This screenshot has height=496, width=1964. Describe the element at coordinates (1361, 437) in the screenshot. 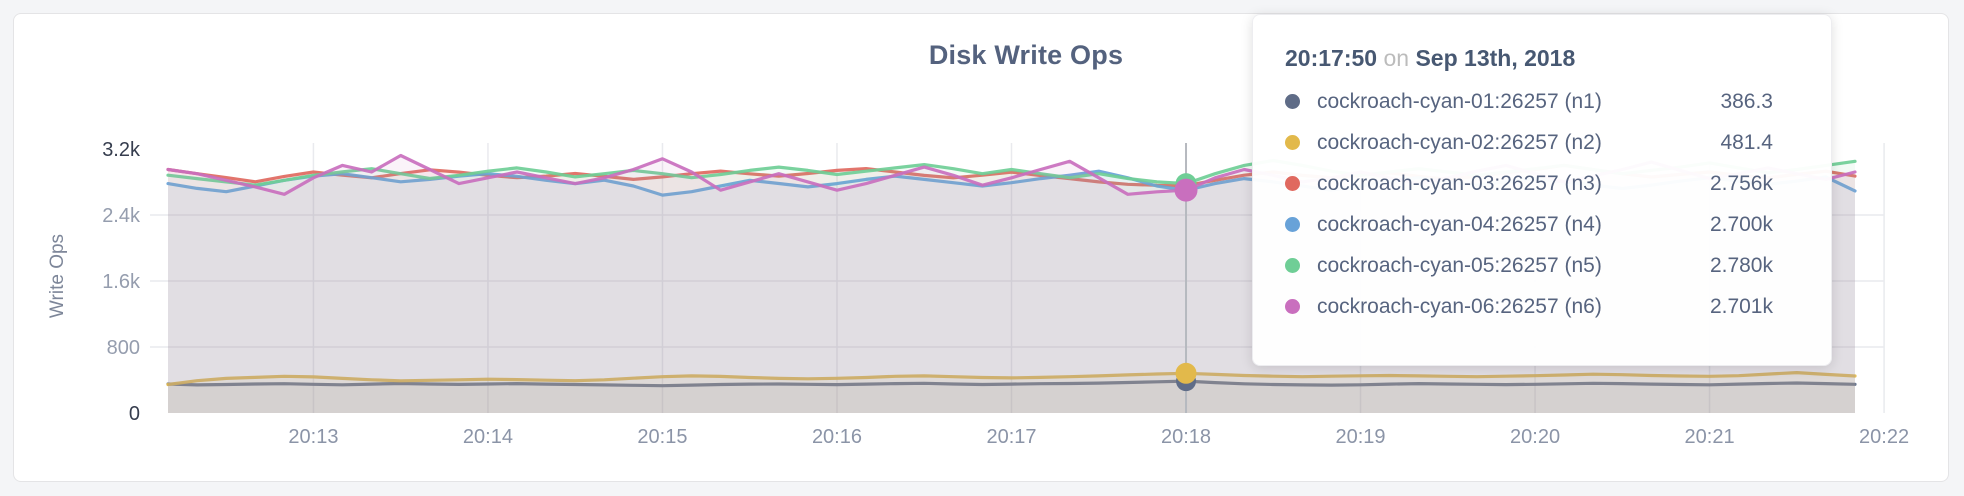

I see `x-tick-label: 20:19` at that location.